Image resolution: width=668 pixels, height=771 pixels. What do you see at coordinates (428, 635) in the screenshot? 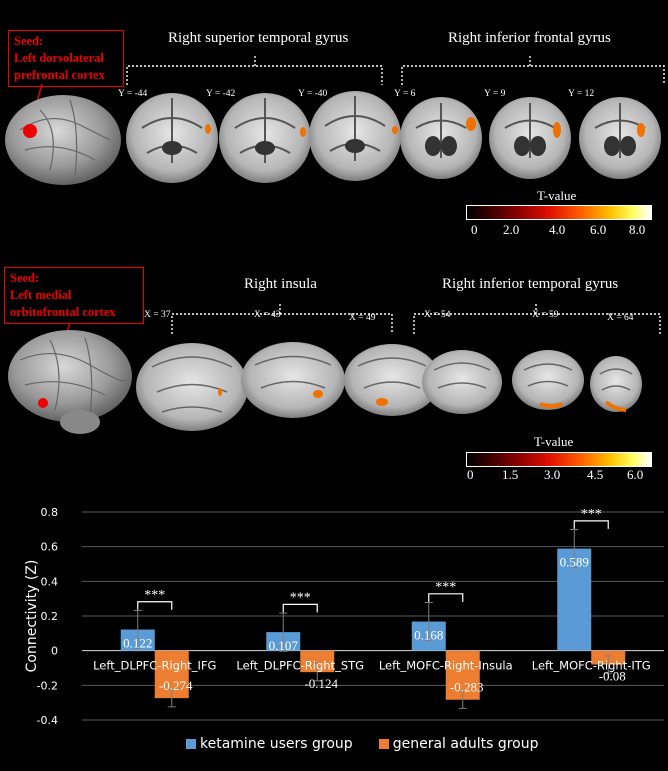
I see `data-label: 0.168` at bounding box center [428, 635].